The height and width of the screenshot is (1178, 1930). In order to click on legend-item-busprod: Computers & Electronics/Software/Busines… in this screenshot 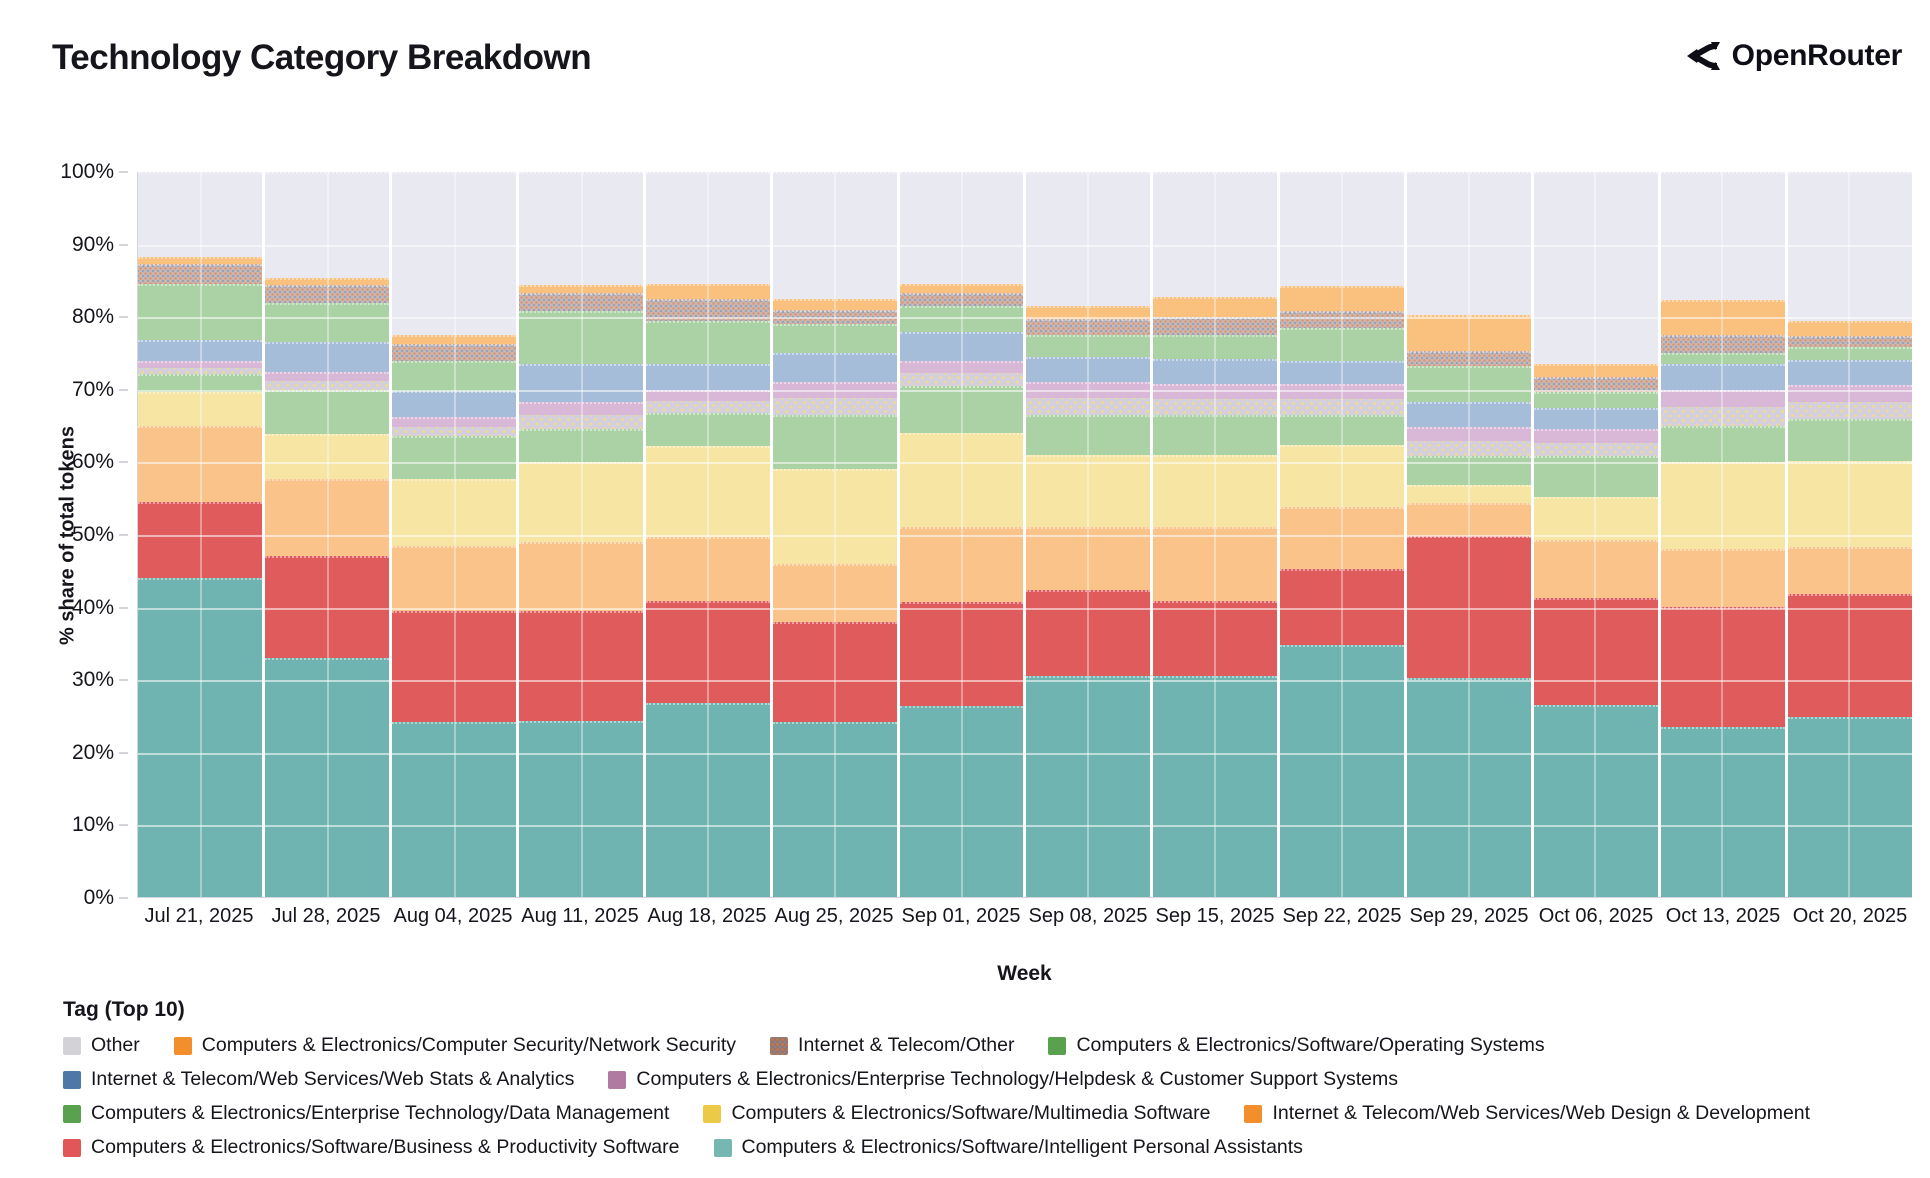, I will do `click(371, 1147)`.